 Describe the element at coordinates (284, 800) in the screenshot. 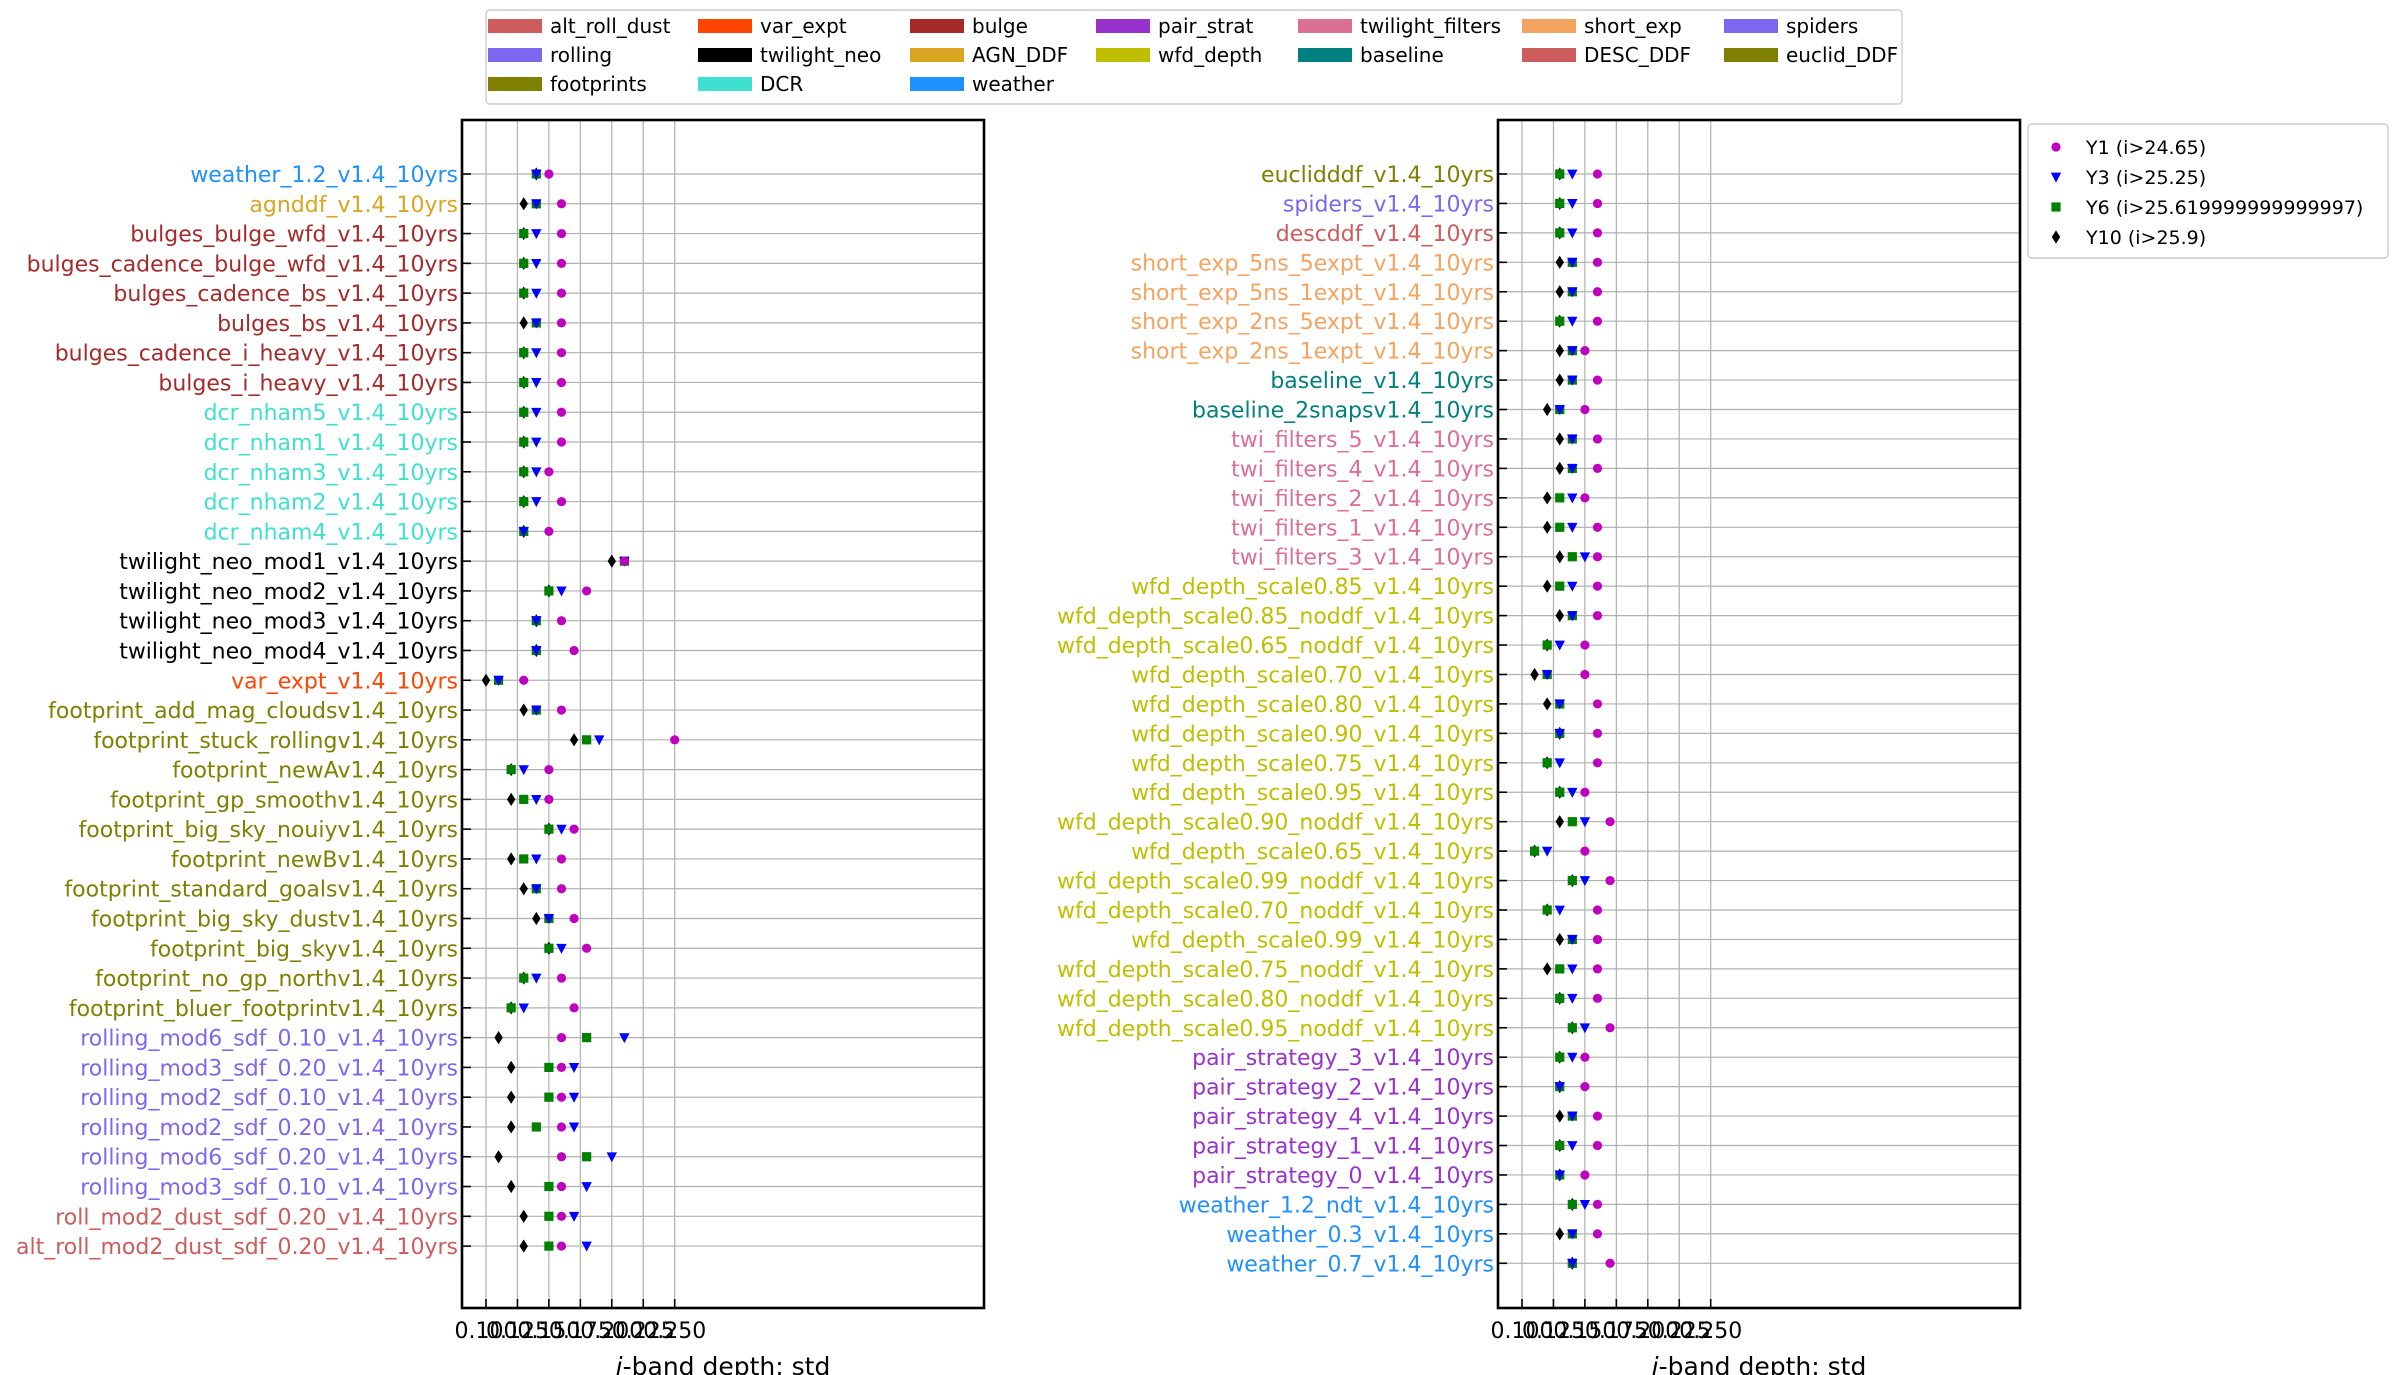

I see `y-tick-label: footprint_gp_smoothv1.4_10yrs` at that location.